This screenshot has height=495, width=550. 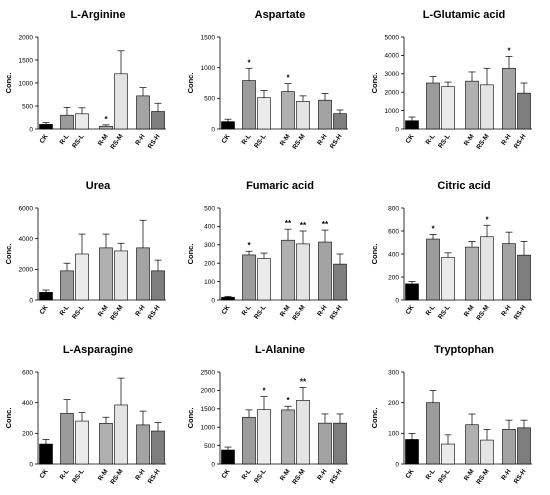 What do you see at coordinates (392, 56) in the screenshot?
I see `y-tick-label: 4000` at bounding box center [392, 56].